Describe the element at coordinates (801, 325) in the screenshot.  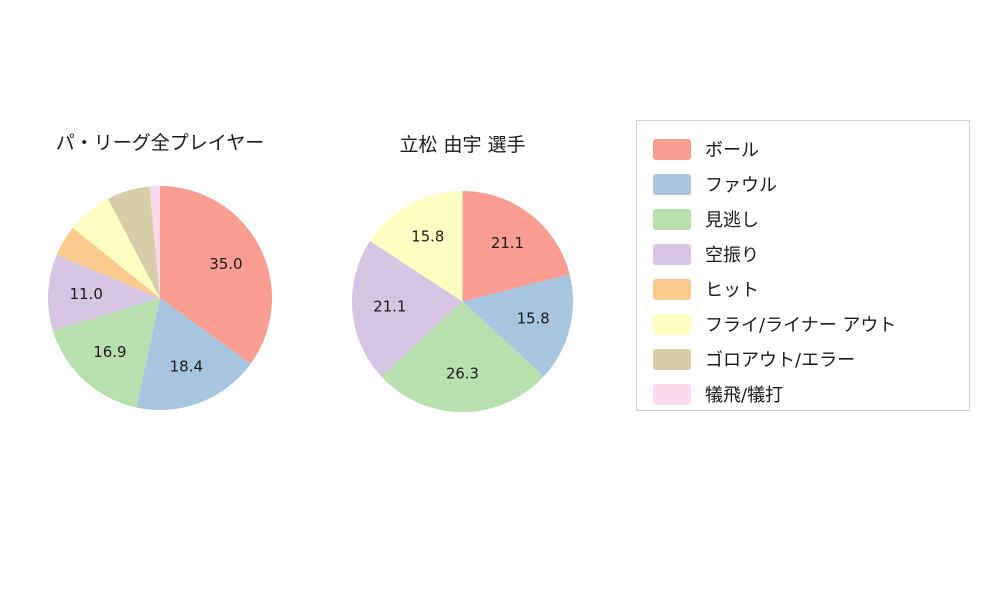
I see `legend-label: フライ/ライナー アウト` at that location.